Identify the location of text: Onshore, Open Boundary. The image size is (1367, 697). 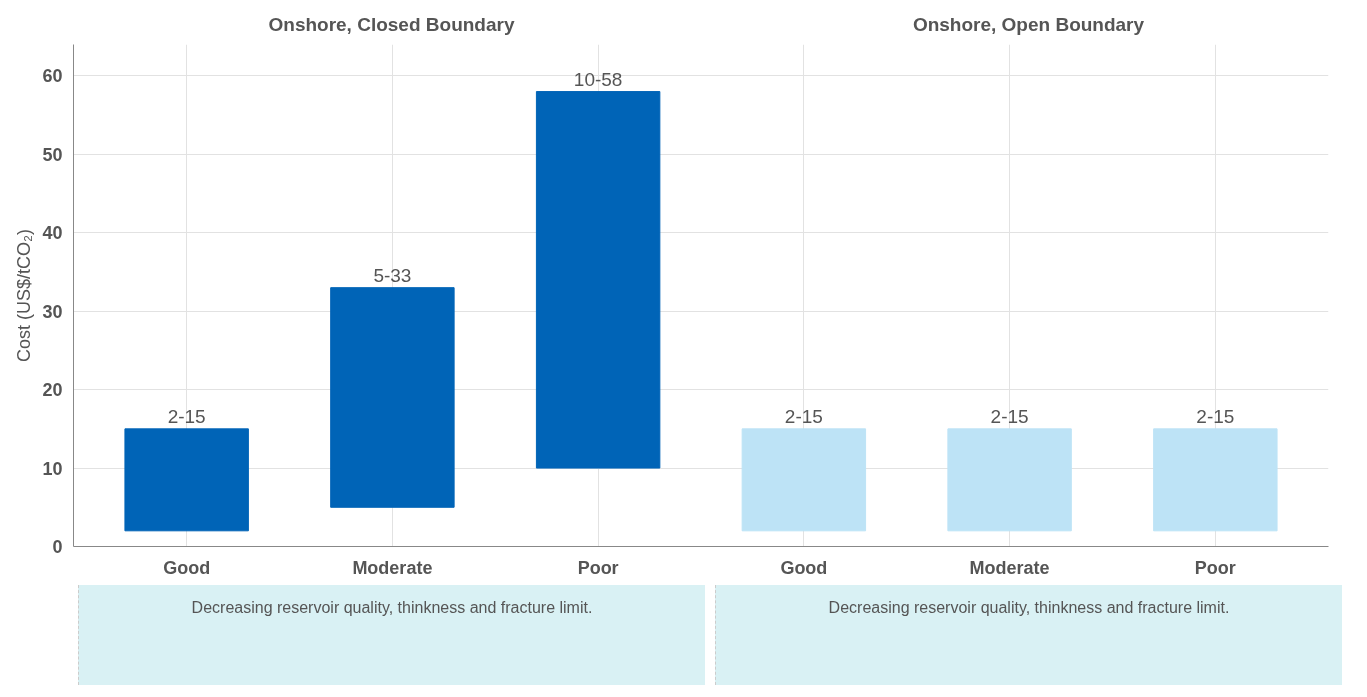
(1028, 25).